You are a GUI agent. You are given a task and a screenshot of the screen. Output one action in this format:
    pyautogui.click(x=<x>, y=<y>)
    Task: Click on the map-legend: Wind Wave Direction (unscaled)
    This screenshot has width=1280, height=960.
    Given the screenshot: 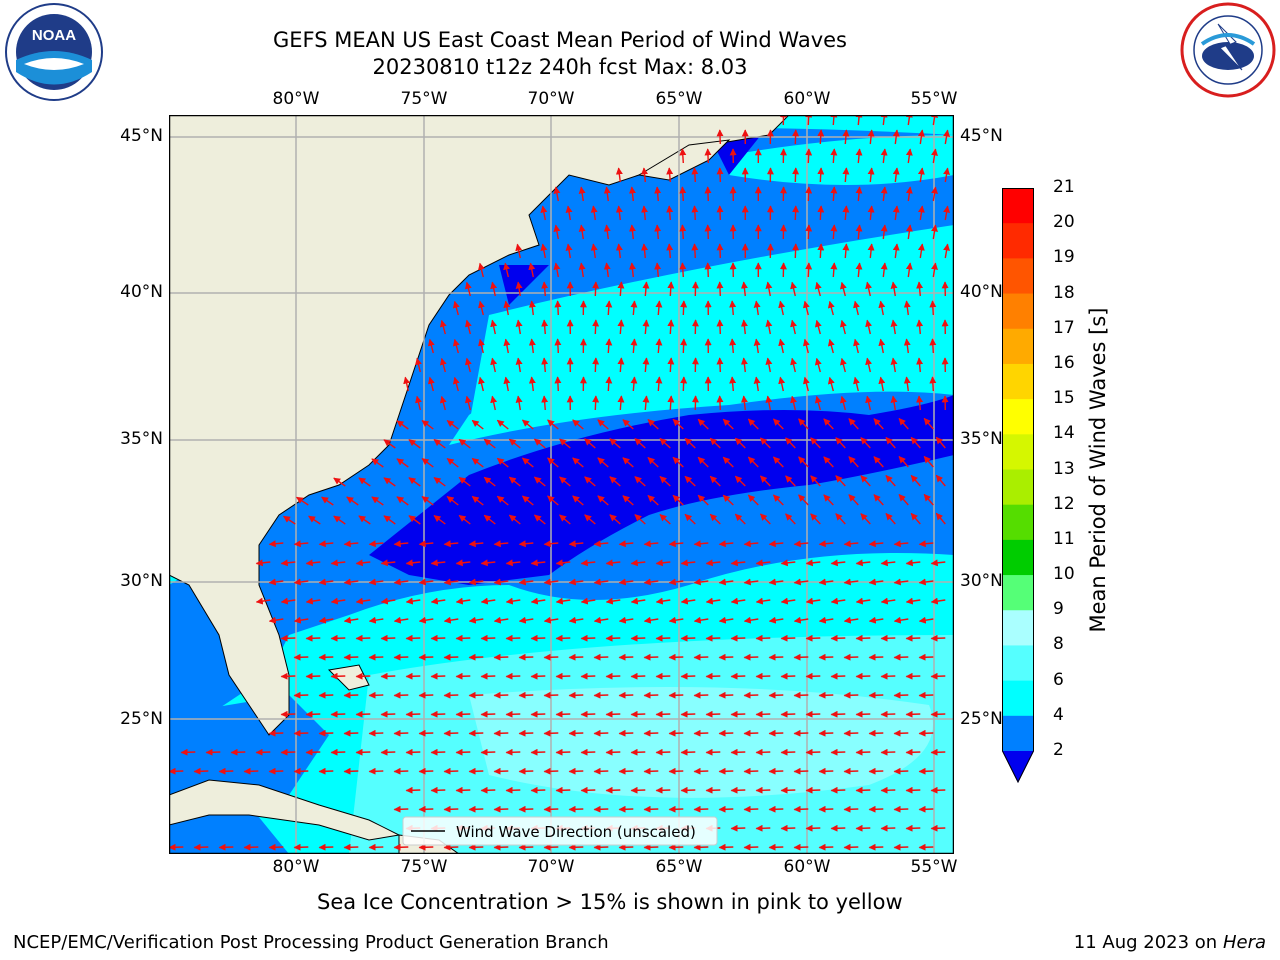 What is the action you would take?
    pyautogui.click(x=560, y=831)
    